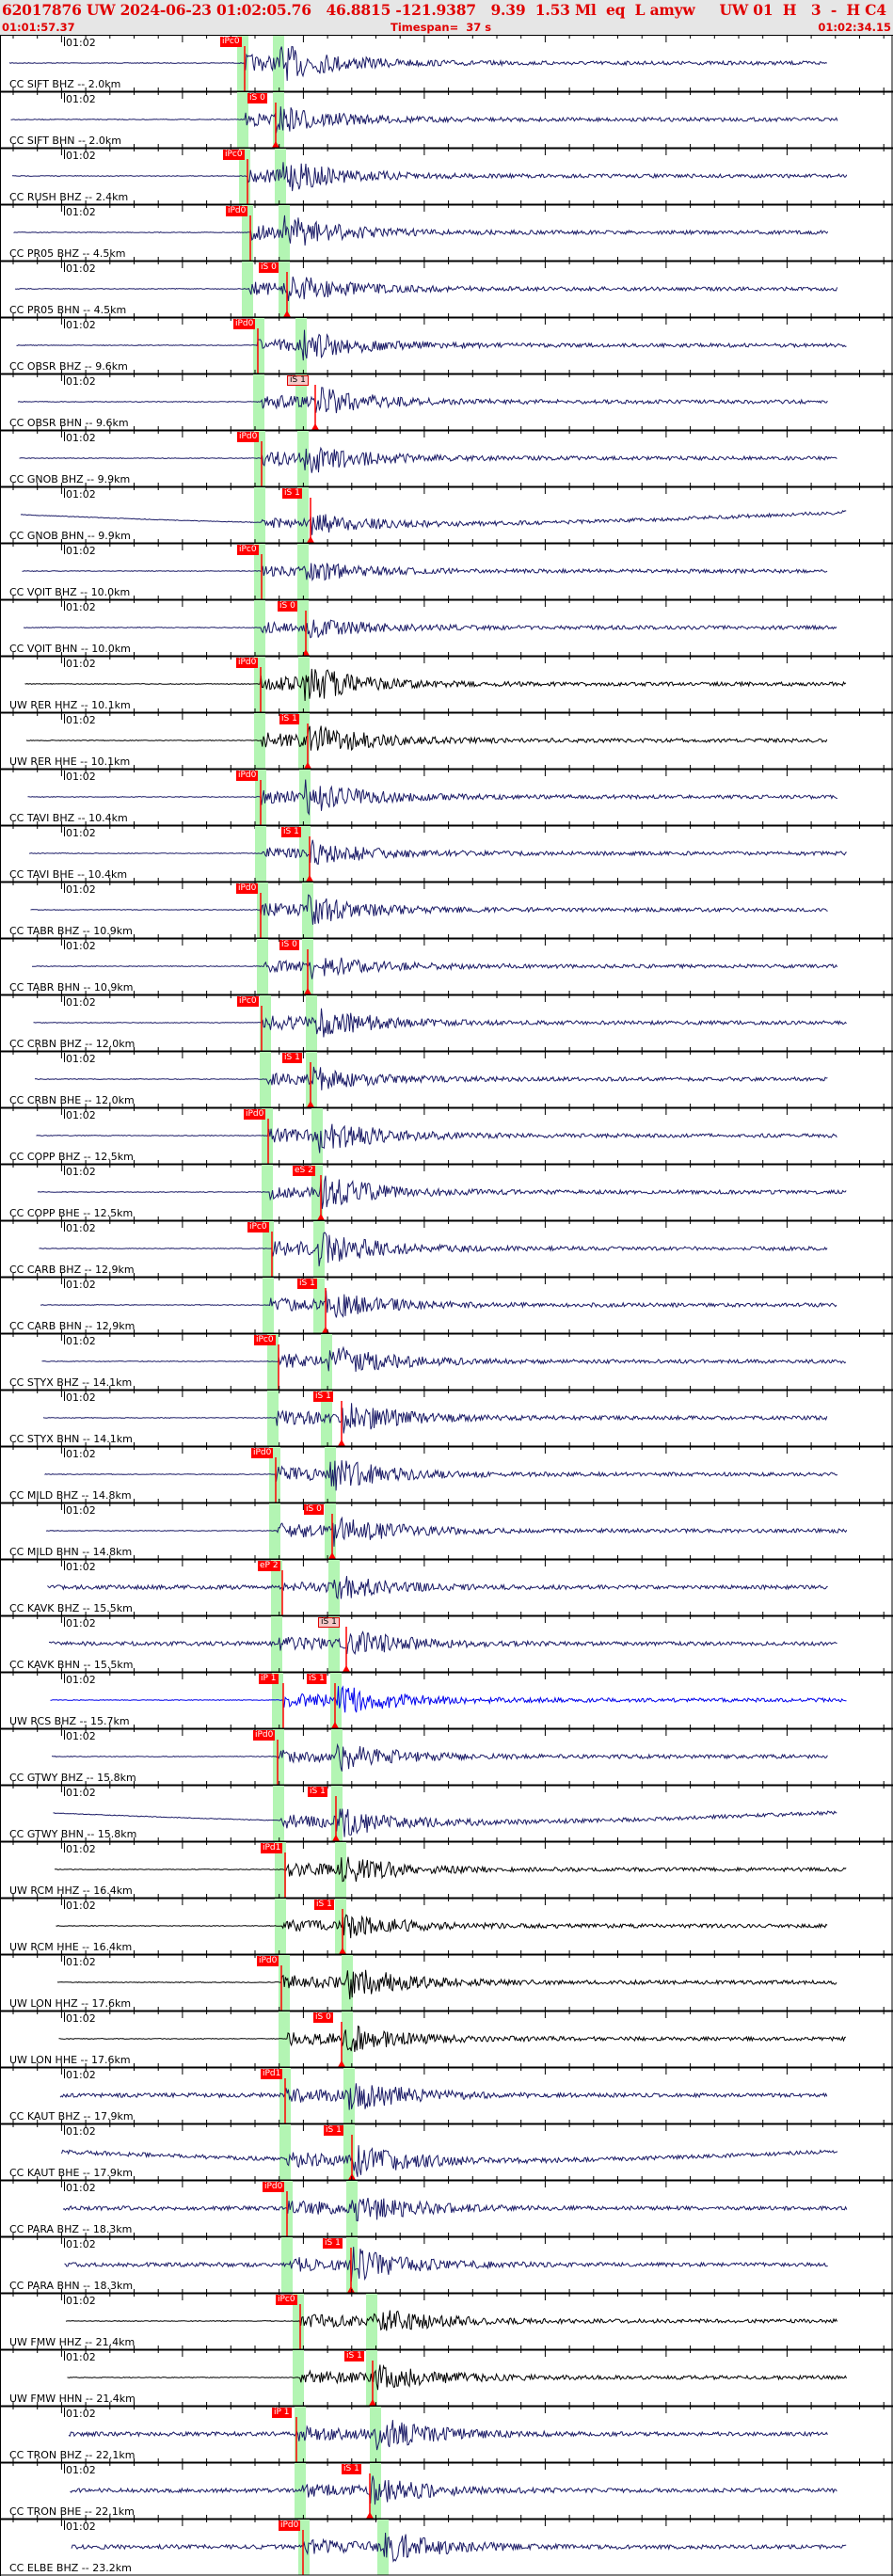 The image size is (893, 2576). Describe the element at coordinates (71, 1157) in the screenshot. I see `station-label: CC COPP BHZ -- 12.5km` at that location.